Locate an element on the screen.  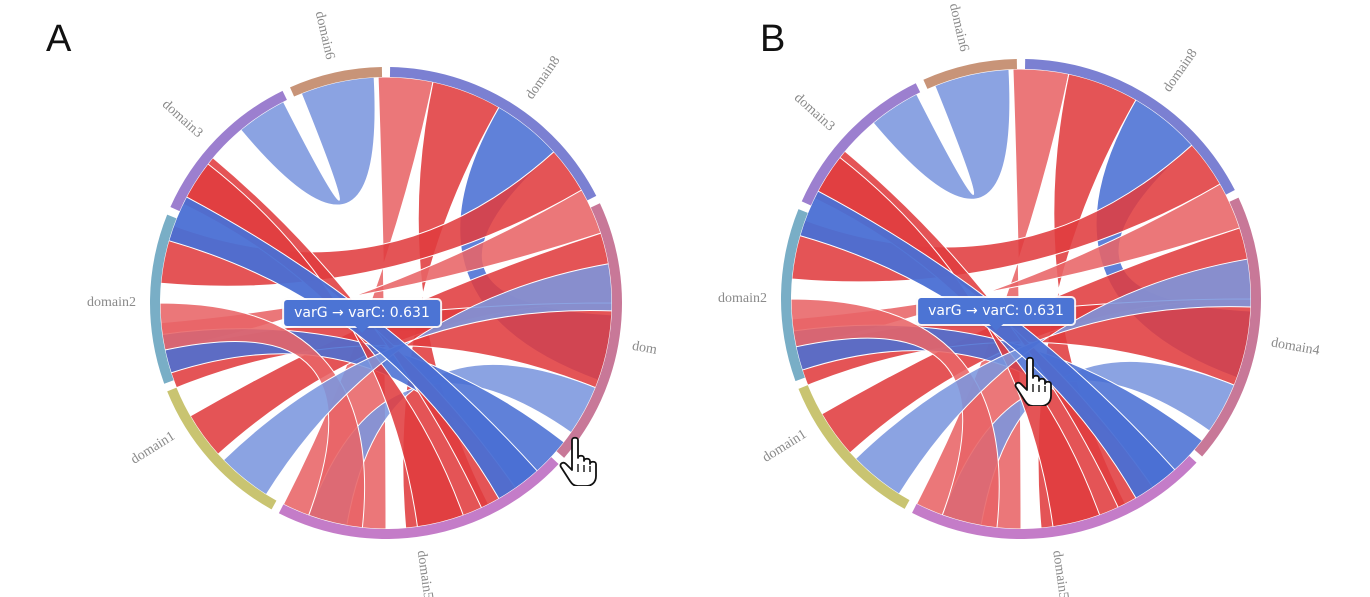
domain-label: dom is located at coordinates (644, 348).